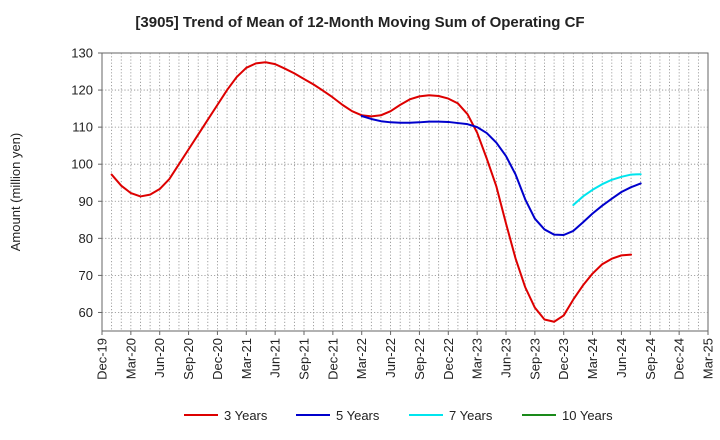 This screenshot has width=720, height=440. I want to click on x-tick-label: Sep-23, so click(534, 359).